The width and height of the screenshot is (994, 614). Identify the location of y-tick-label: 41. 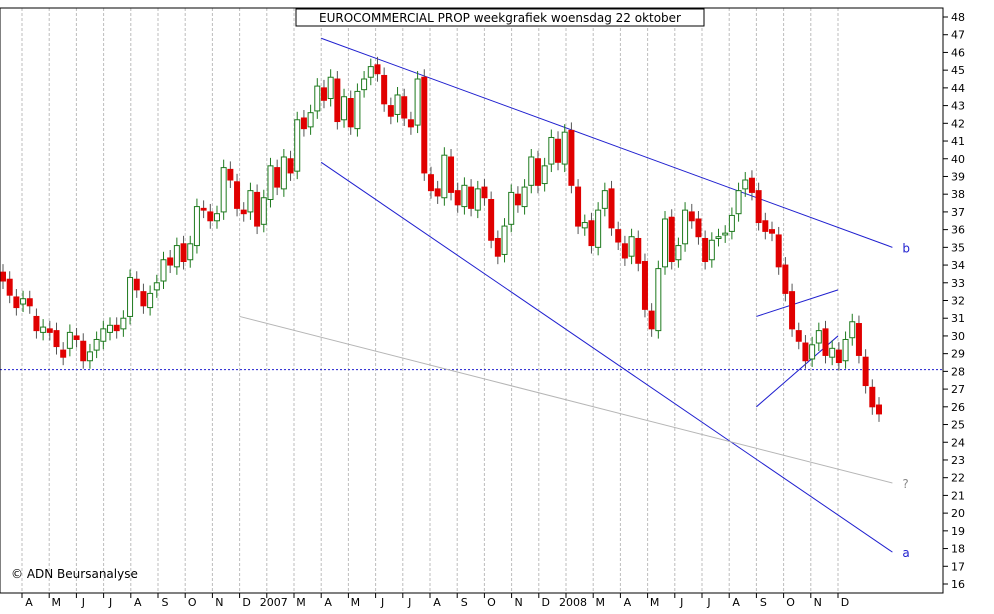
(958, 141).